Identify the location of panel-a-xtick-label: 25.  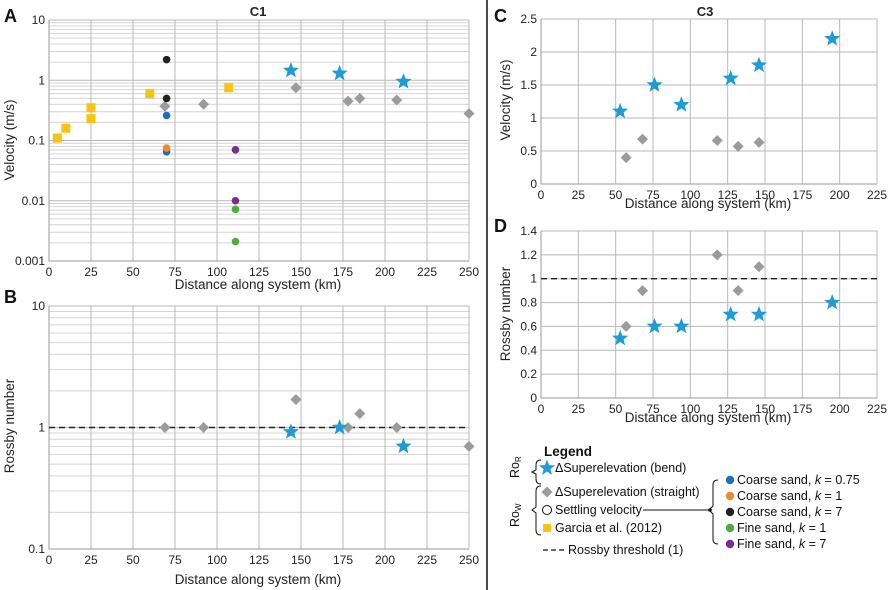
(91, 272).